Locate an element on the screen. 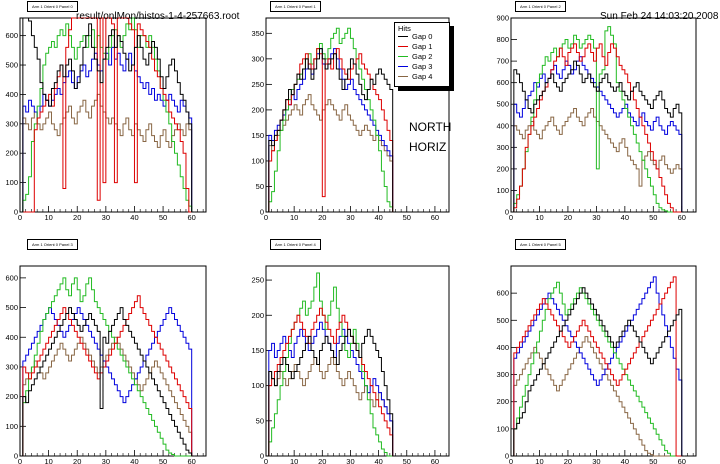 The image size is (720, 464). y-tick-label: 700 is located at coordinates (502, 61).